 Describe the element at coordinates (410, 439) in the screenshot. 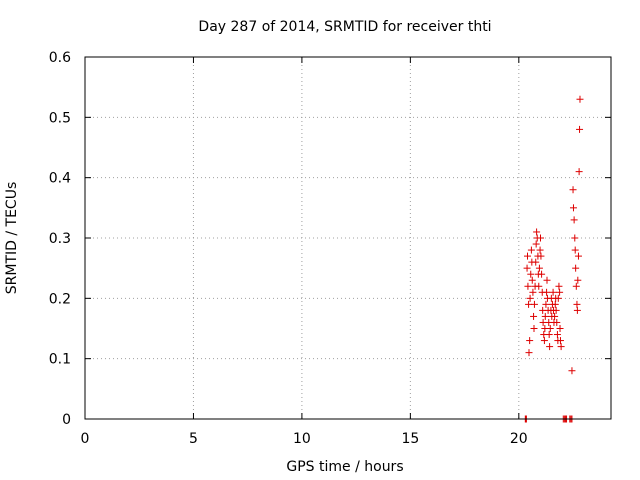

I see `x-tick-label: 15` at that location.